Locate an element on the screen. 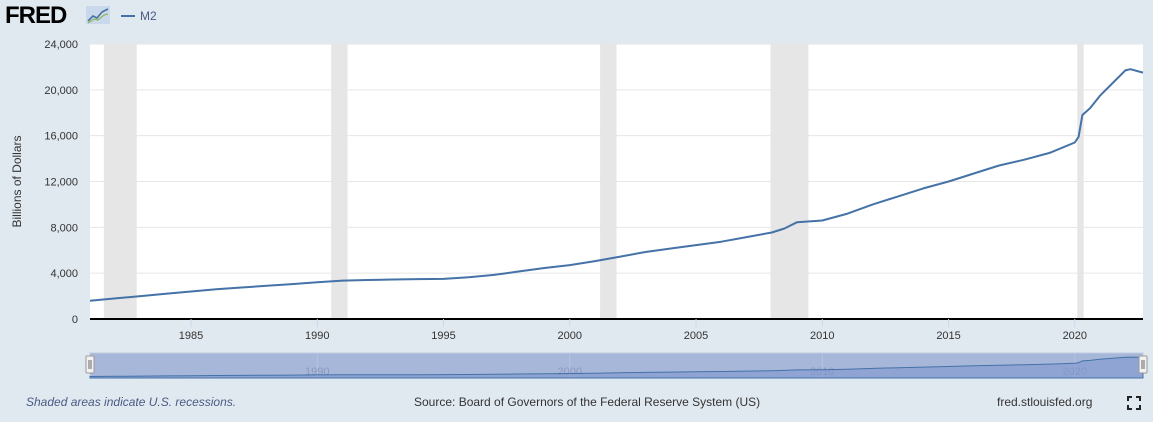 Image resolution: width=1153 pixels, height=422 pixels. navigator-series is located at coordinates (616, 367).